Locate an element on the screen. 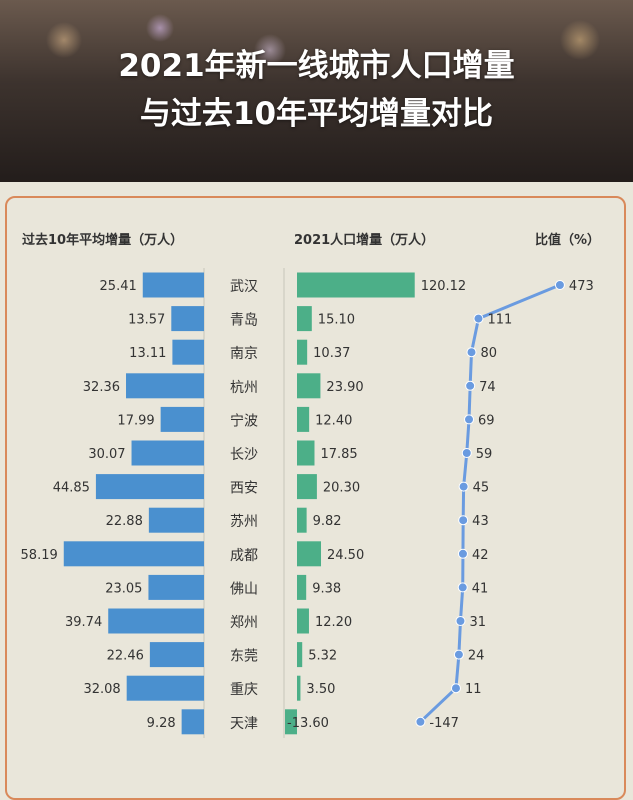  left-bar-label: 17.99 is located at coordinates (135, 420).